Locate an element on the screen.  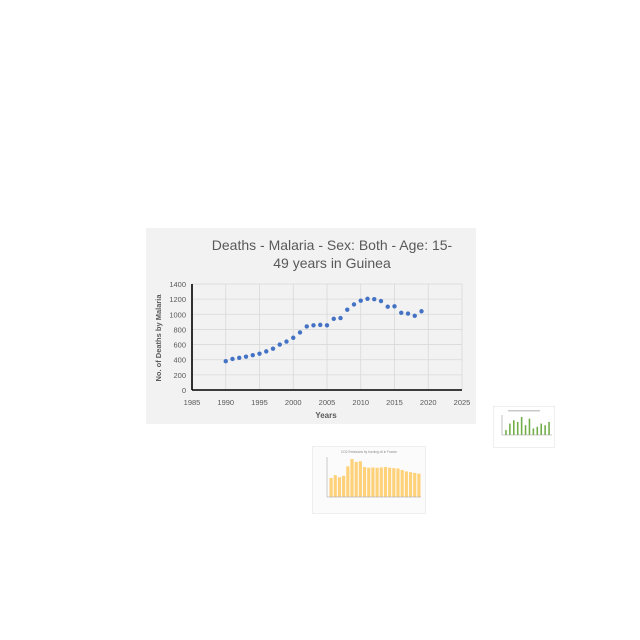
y-tick-label: 0 is located at coordinates (184, 390).